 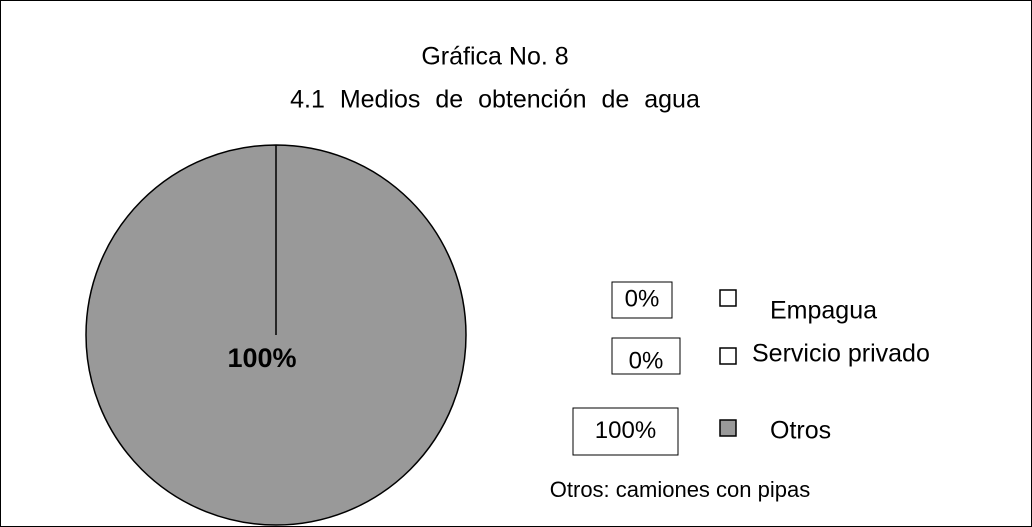 What do you see at coordinates (494, 57) in the screenshot?
I see `chart-title: Gráfica No. 8` at bounding box center [494, 57].